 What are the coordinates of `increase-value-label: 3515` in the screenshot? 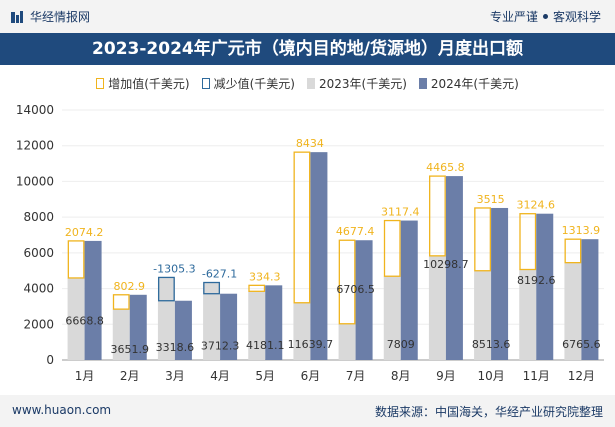 It's located at (491, 199).